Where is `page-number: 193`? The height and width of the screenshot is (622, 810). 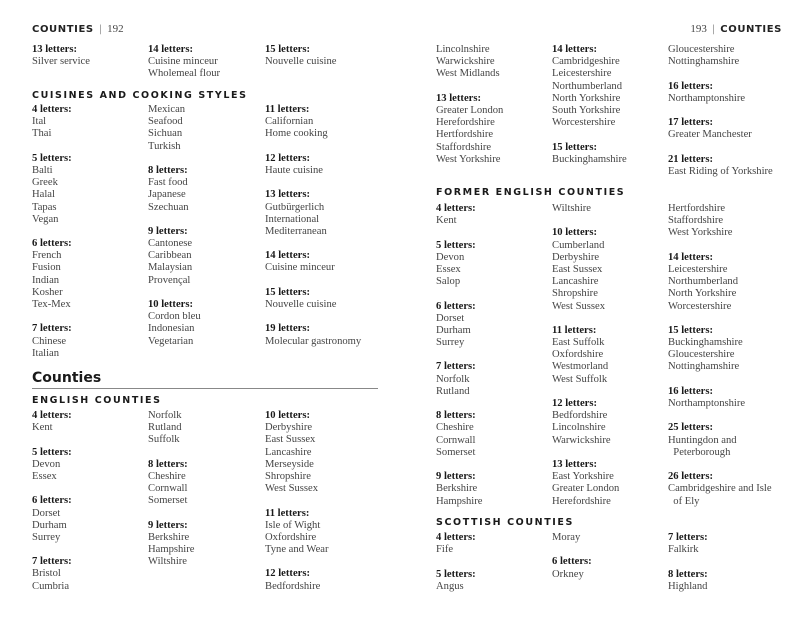 page-number: 193 is located at coordinates (698, 29).